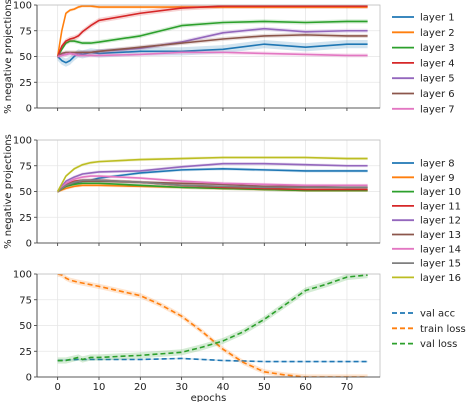 The image size is (470, 402). I want to click on legend-label: layer 5, so click(437, 79).